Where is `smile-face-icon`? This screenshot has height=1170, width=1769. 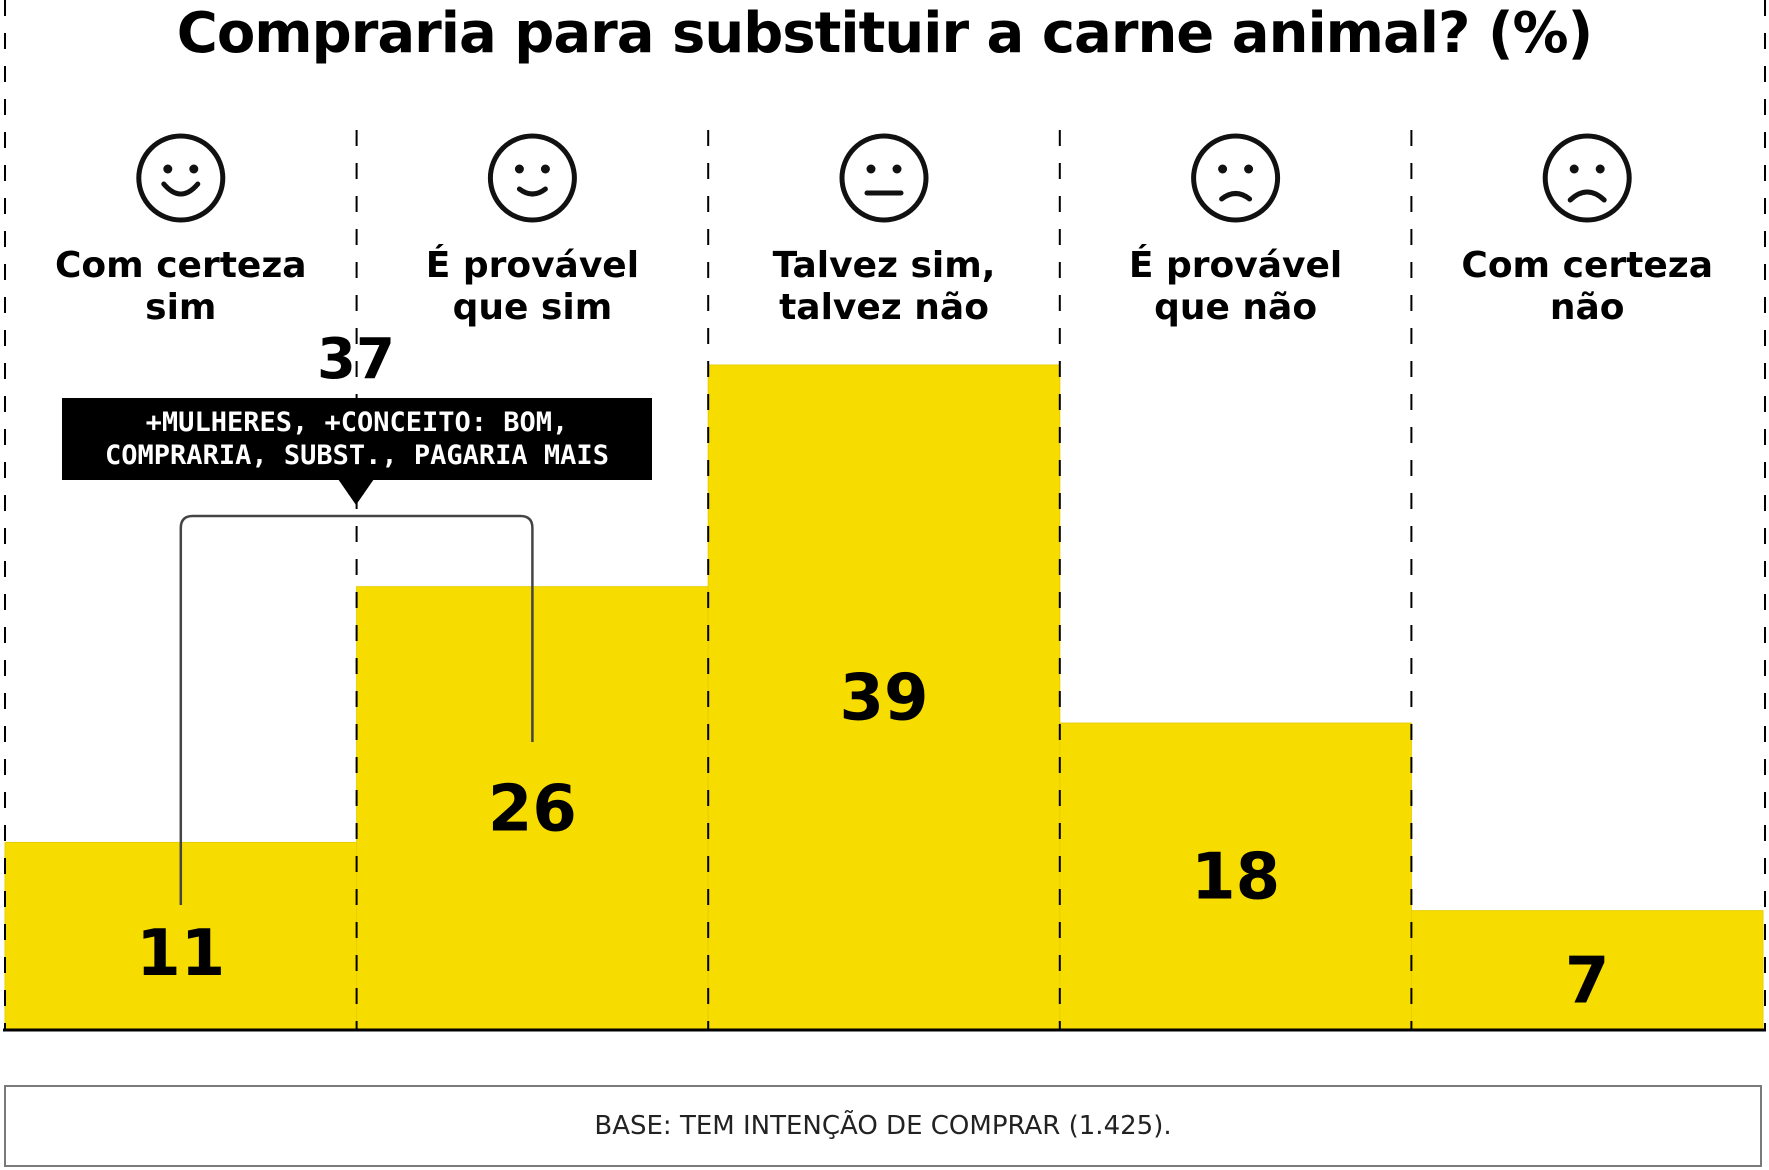 smile-face-icon is located at coordinates (532, 178).